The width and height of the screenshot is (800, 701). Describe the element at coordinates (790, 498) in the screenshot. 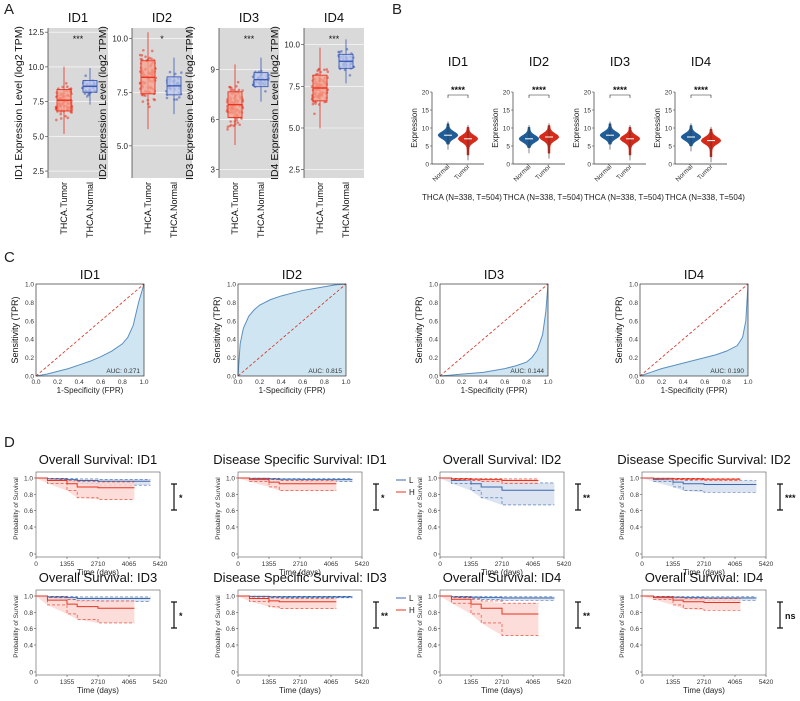

I see `significance-label: ***` at that location.